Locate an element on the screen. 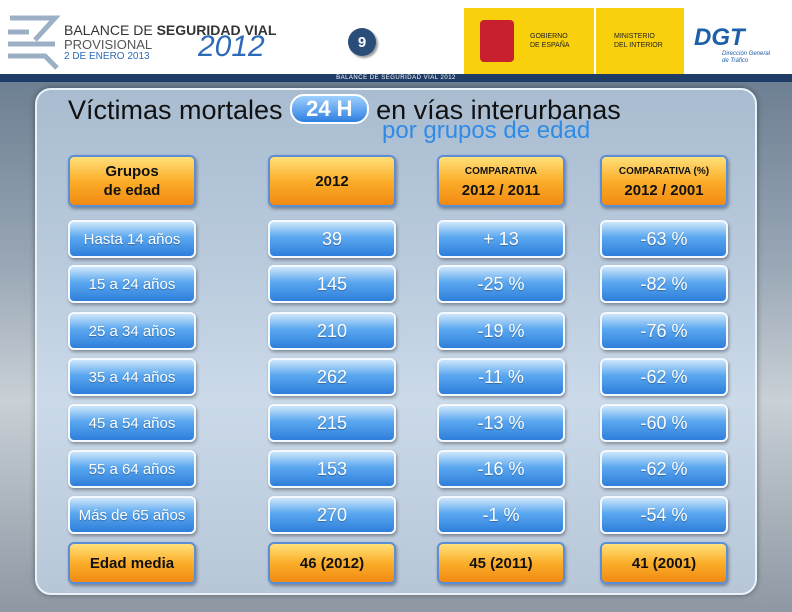 Image resolution: width=792 pixels, height=612 pixels. header-strip: BALANCE DE SEGURIDAD VIAL 2012 is located at coordinates (396, 78).